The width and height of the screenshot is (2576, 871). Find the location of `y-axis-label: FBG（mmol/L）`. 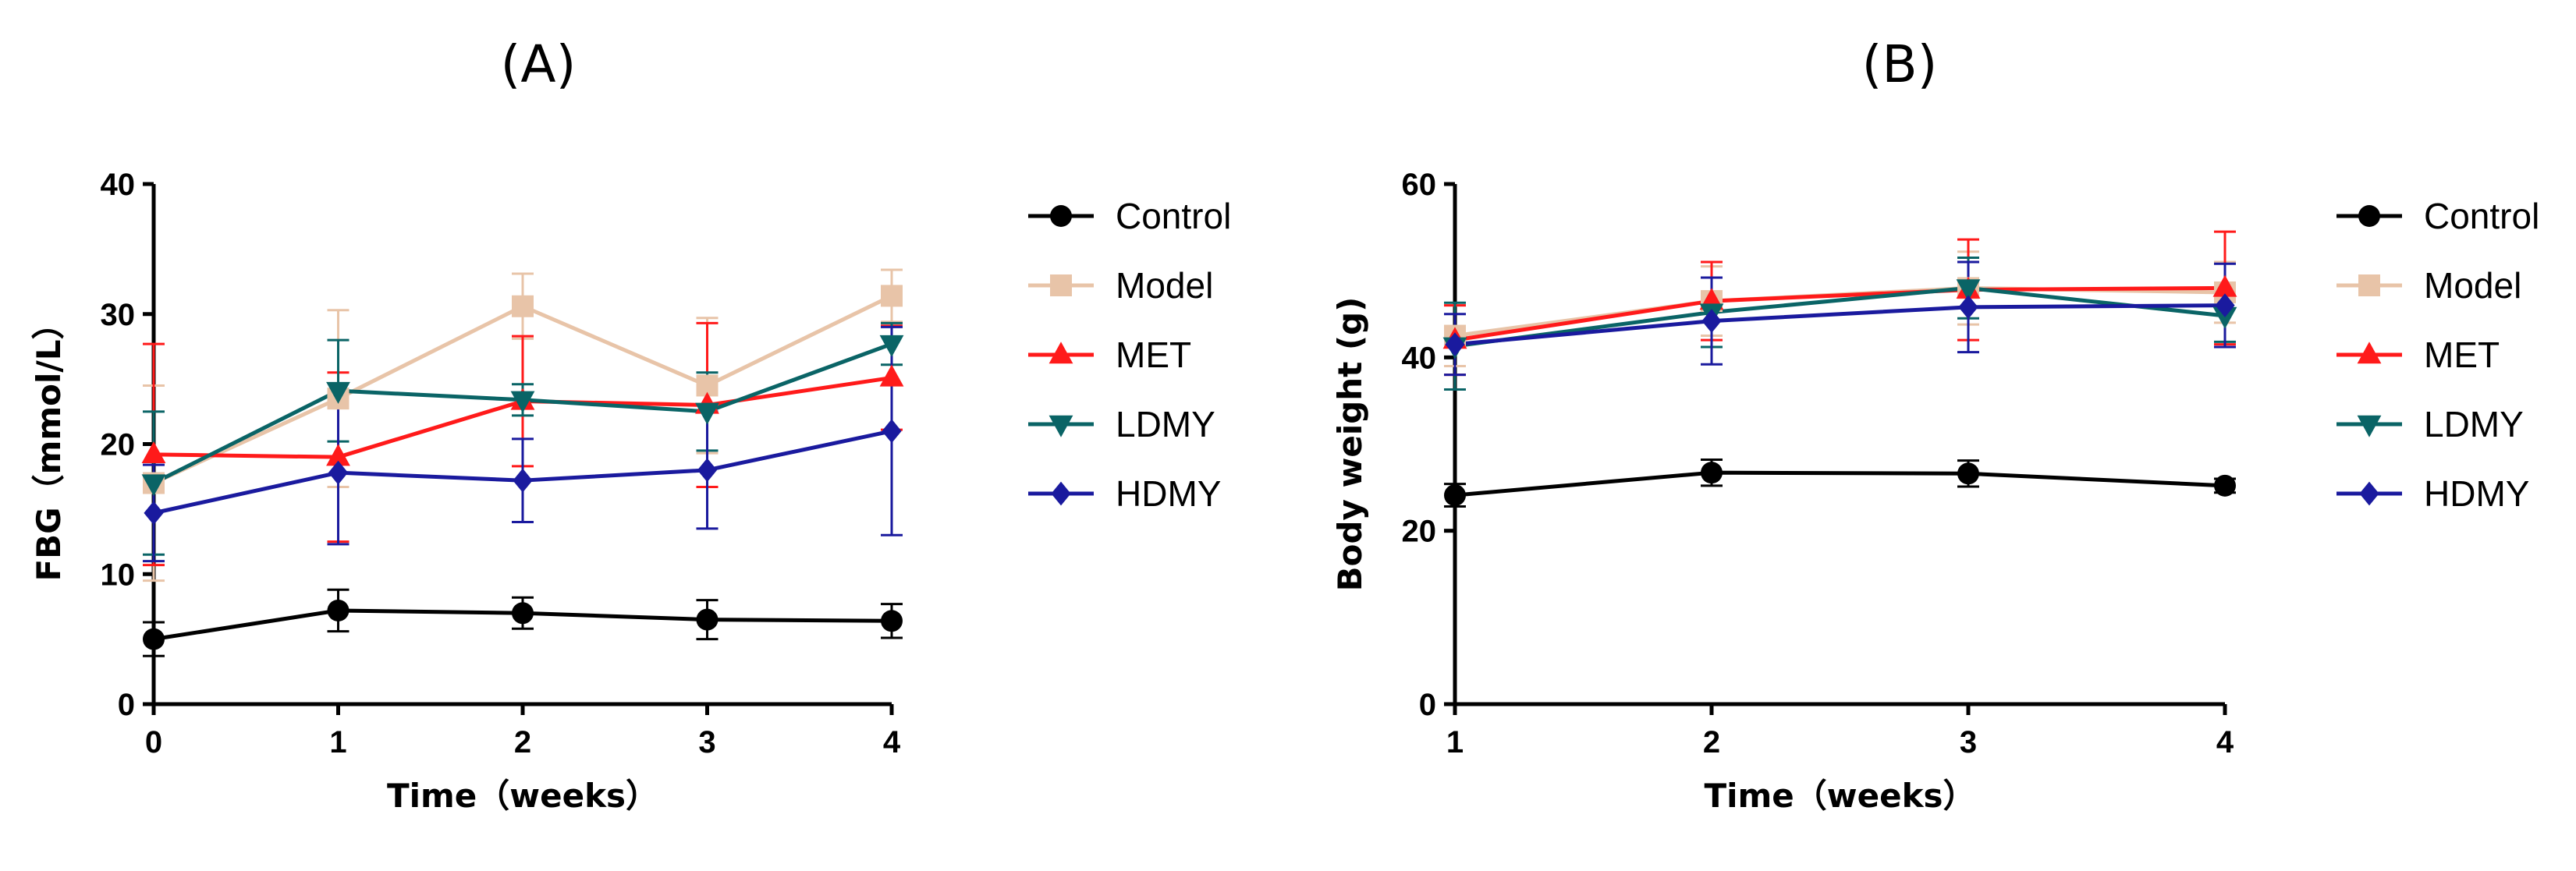

y-axis-label: FBG（mmol/L） is located at coordinates (49, 443).